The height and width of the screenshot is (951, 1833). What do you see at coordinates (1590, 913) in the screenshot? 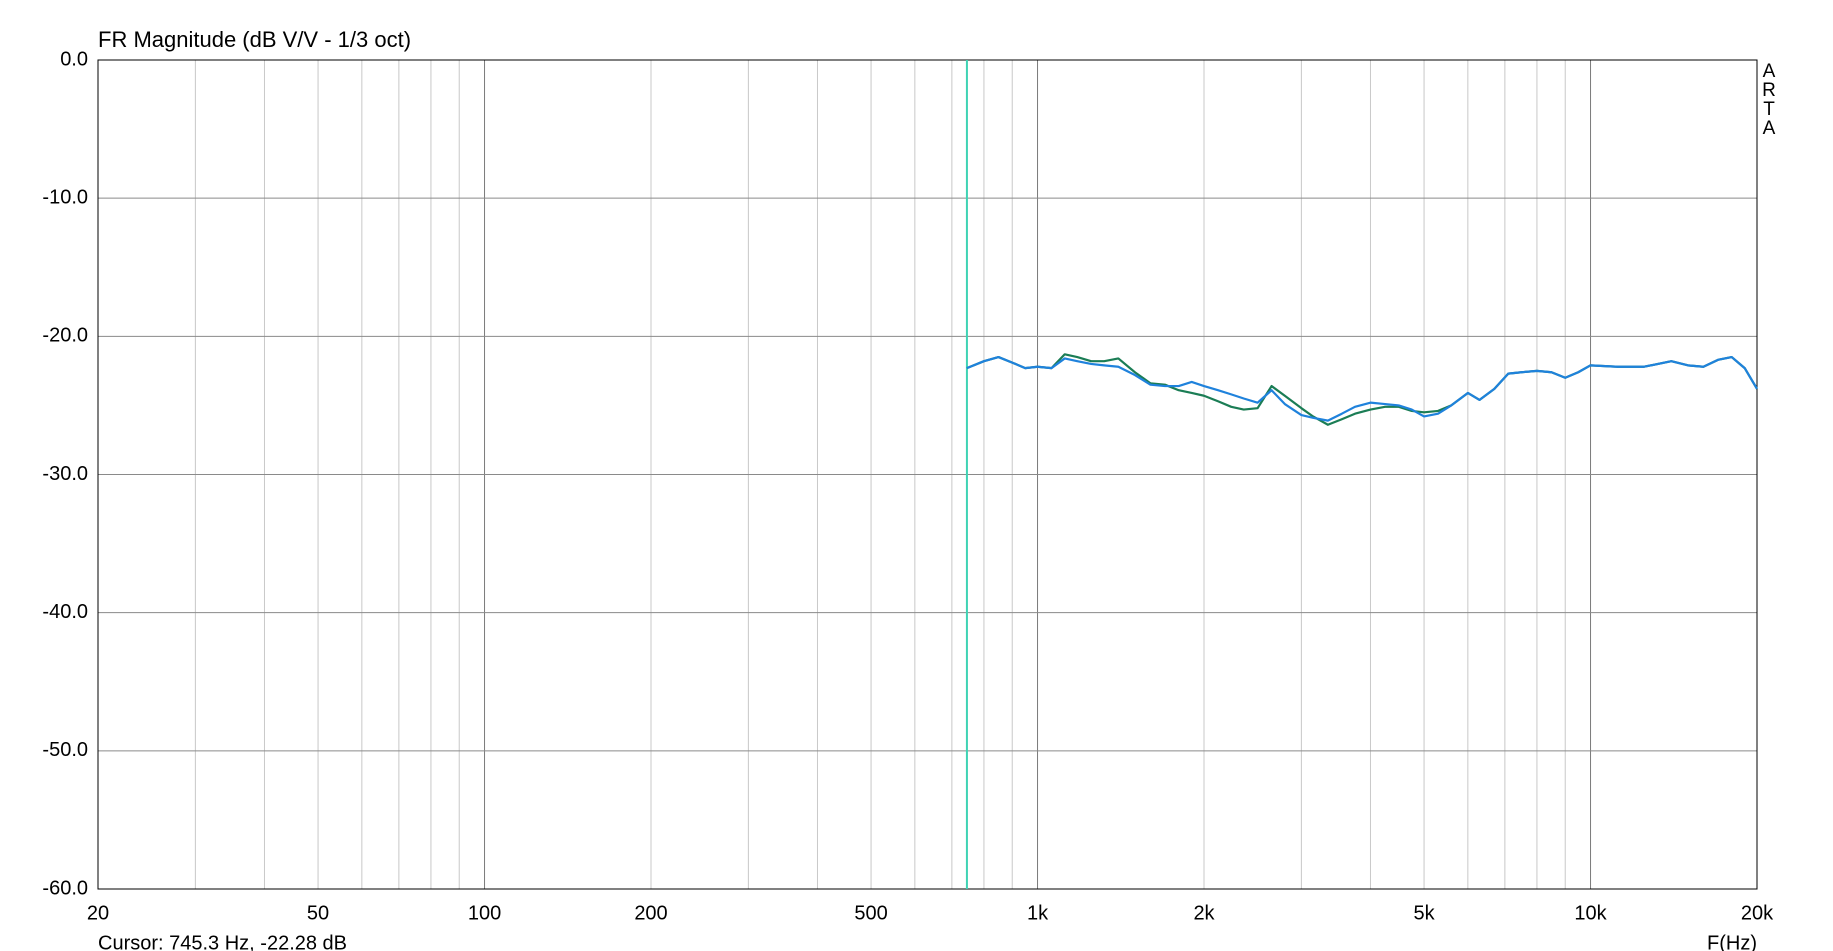
I see `x-tick-label: 10k` at bounding box center [1590, 913].